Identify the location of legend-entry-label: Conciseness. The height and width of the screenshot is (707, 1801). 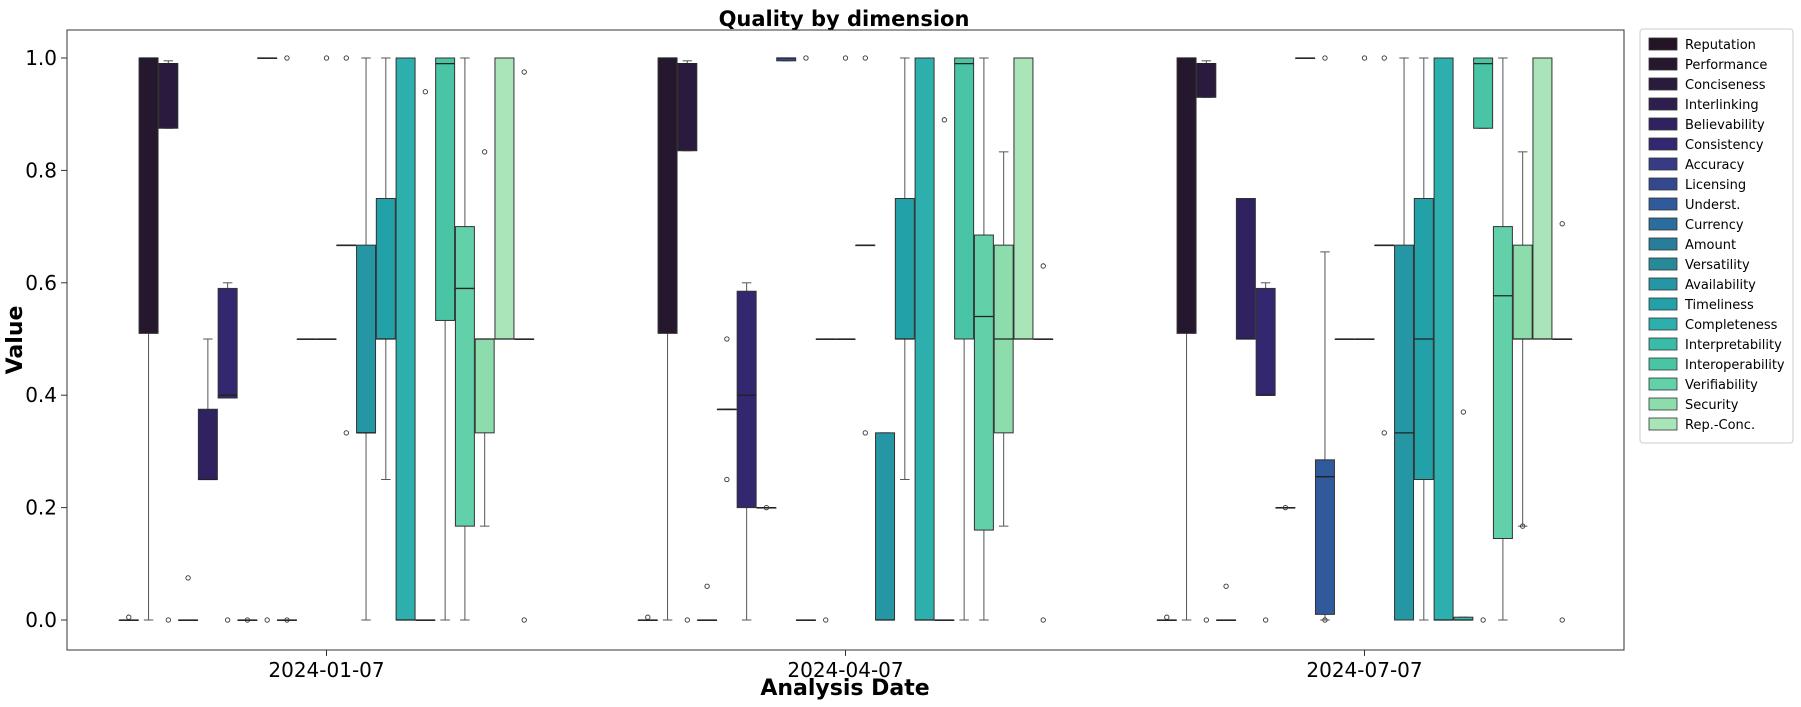
(1725, 85).